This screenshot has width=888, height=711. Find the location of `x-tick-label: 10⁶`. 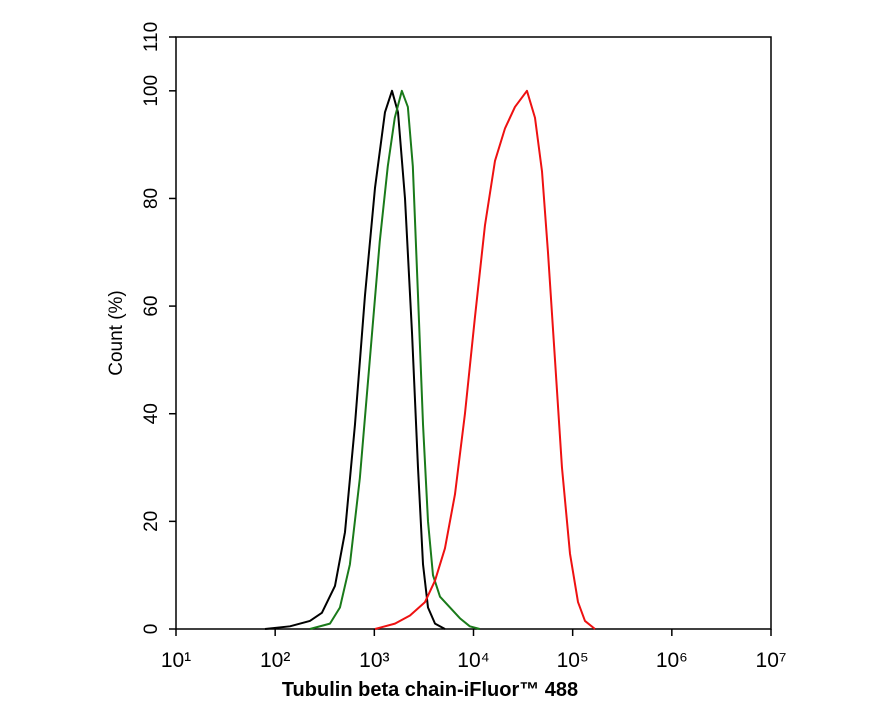

x-tick-label: 10⁶ is located at coordinates (672, 660).